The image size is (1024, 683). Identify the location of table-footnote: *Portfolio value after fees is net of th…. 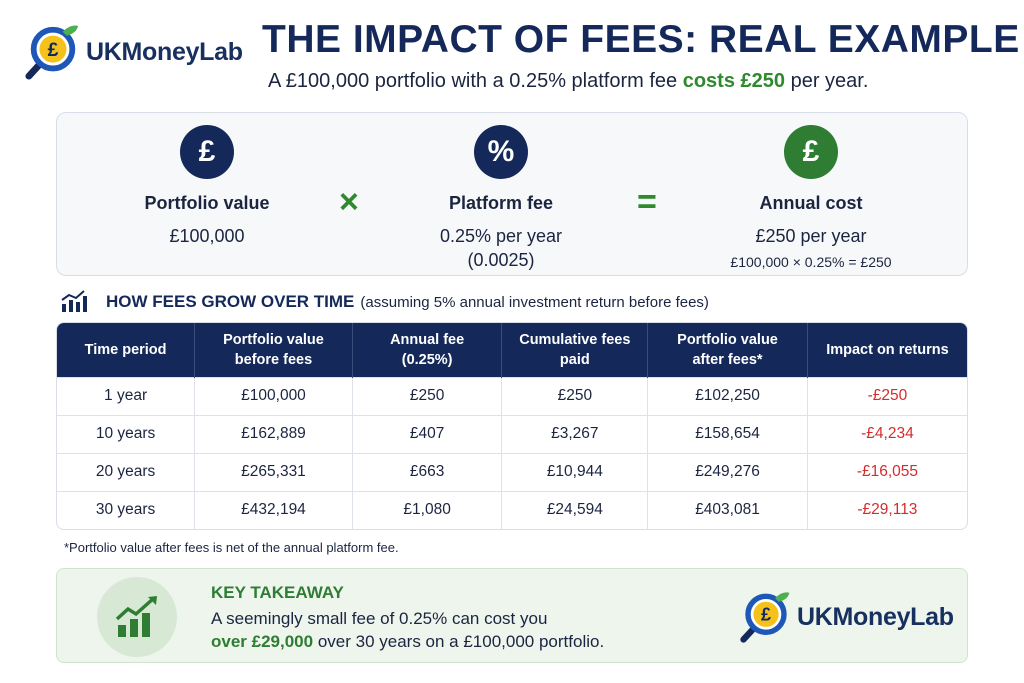
(231, 547).